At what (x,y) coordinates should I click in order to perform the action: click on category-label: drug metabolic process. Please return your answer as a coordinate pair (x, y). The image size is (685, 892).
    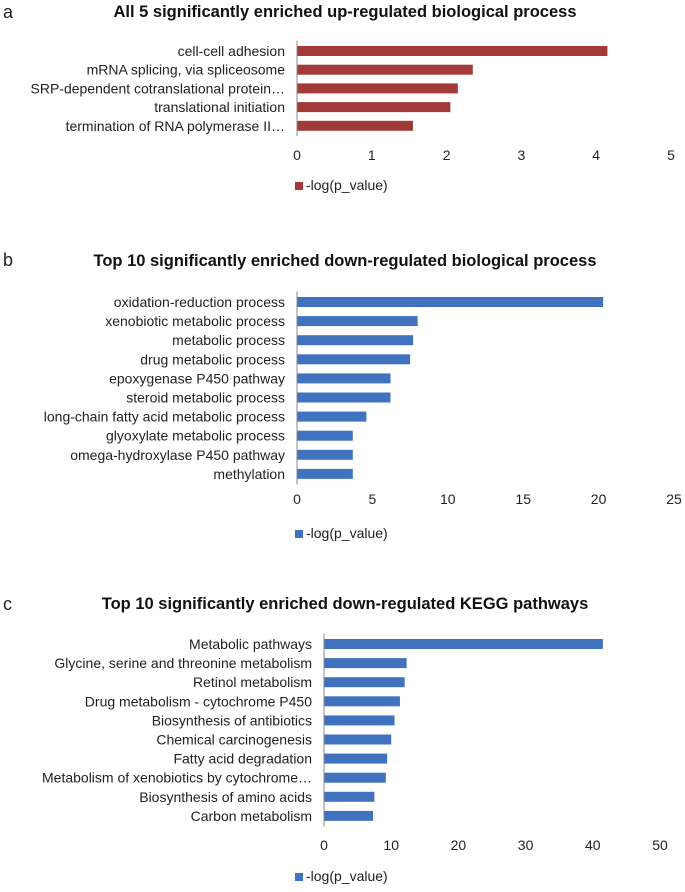
    Looking at the image, I should click on (212, 359).